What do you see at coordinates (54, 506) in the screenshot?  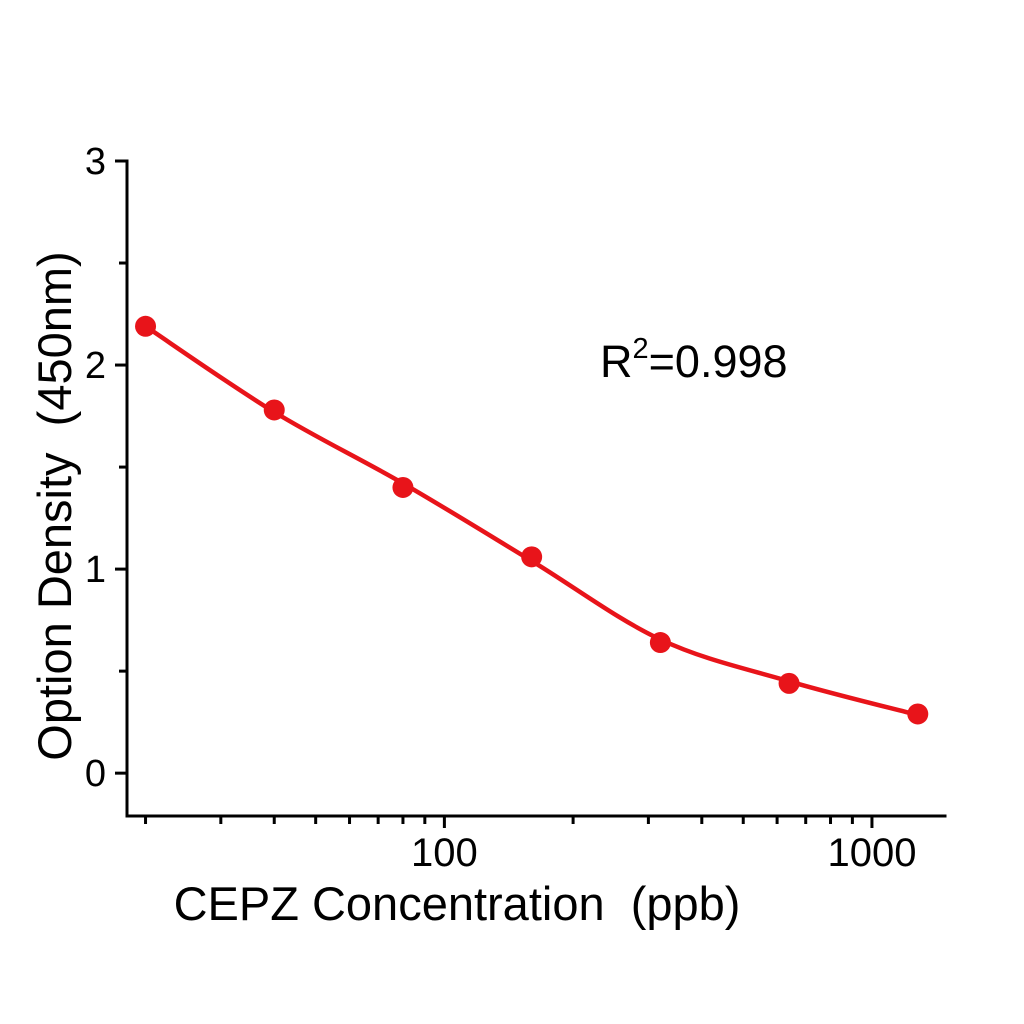 I see `y-axis-title: Option Density (450nm)` at bounding box center [54, 506].